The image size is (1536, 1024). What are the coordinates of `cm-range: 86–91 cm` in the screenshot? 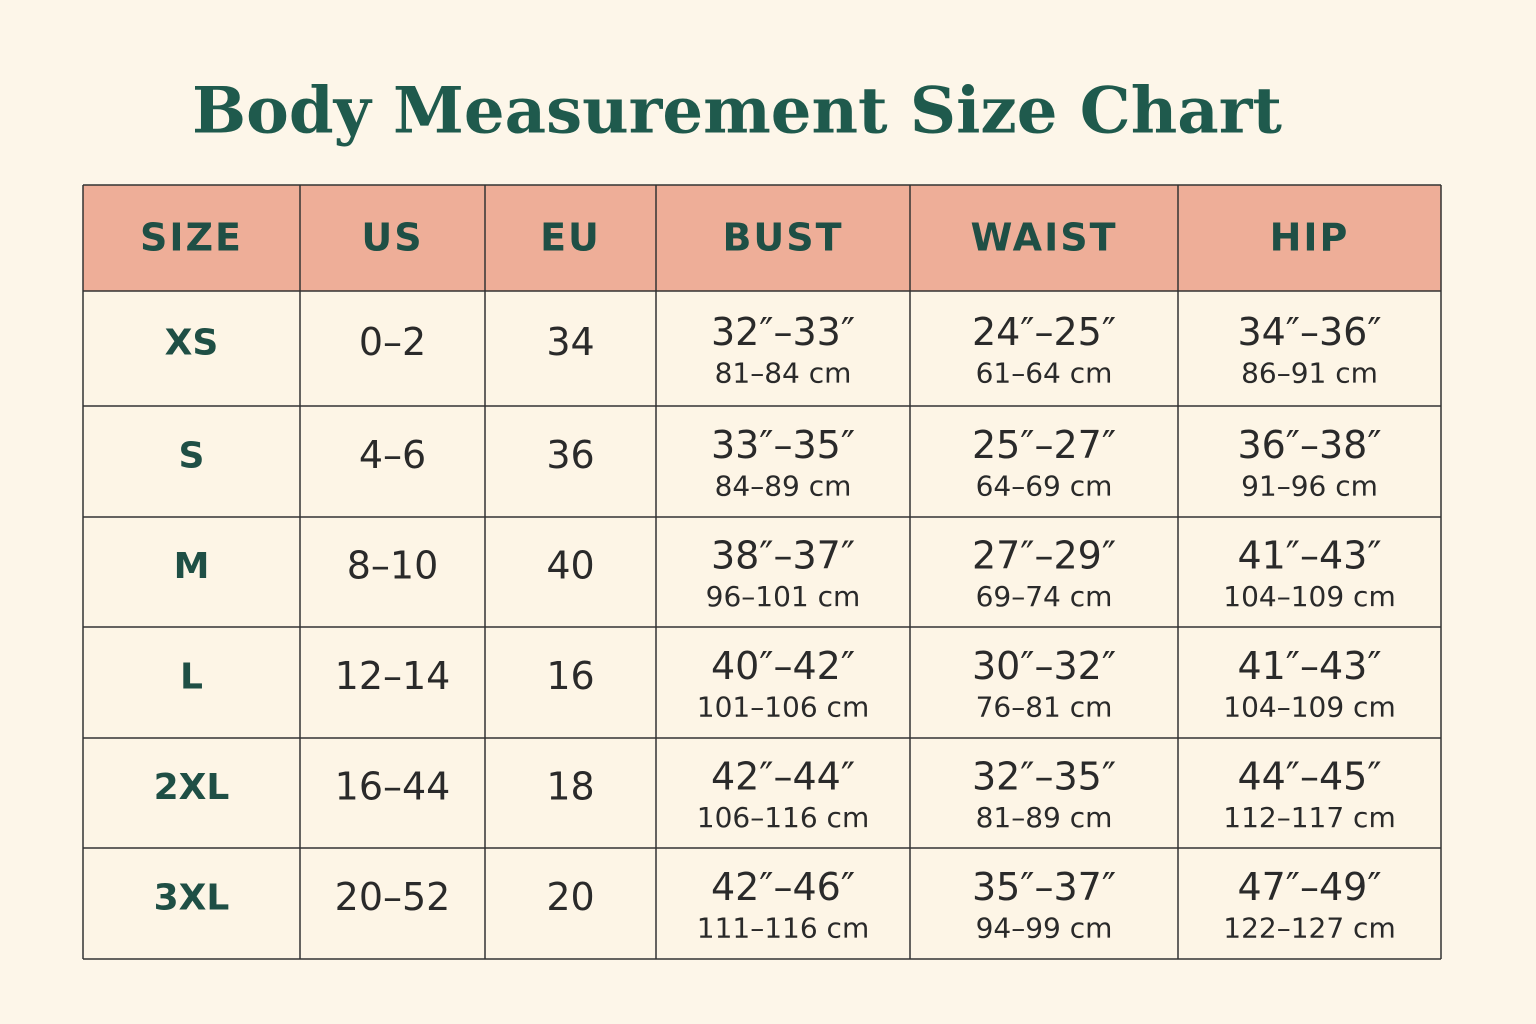 It's located at (1309, 373).